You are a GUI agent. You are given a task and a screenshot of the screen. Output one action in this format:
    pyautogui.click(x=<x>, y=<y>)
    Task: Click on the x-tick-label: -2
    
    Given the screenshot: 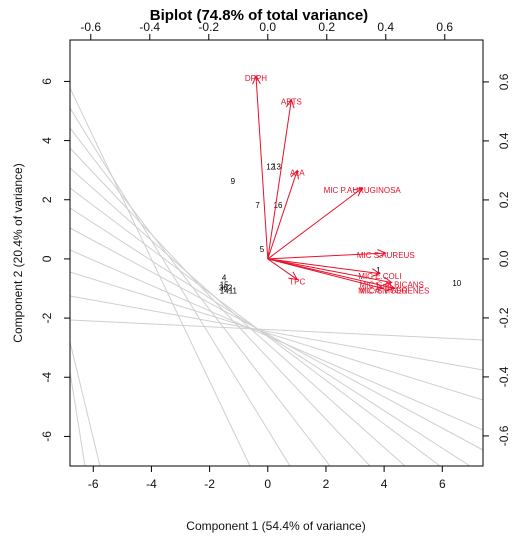 What is the action you would take?
    pyautogui.click(x=209, y=484)
    